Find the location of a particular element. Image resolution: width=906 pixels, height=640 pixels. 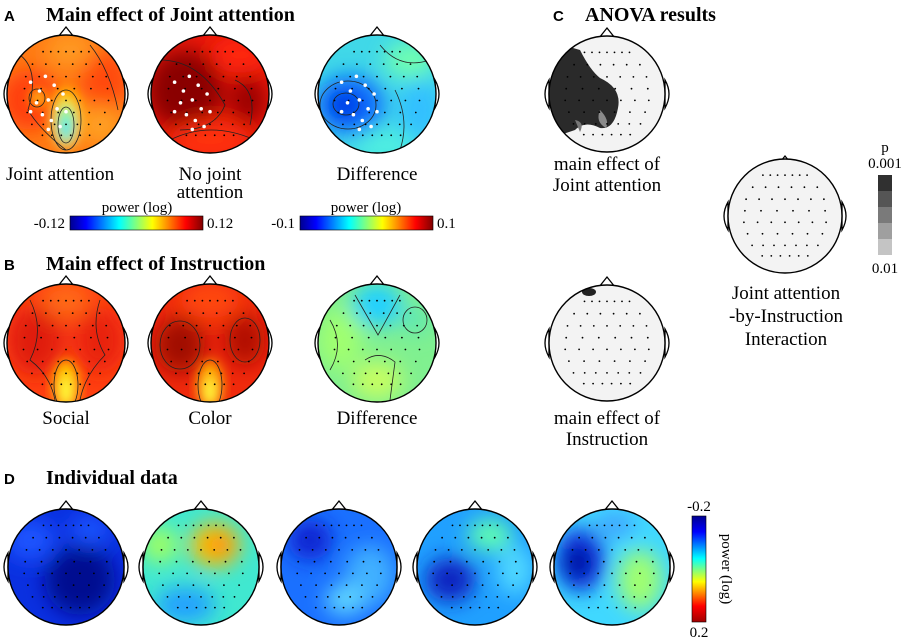

colorbar2-max: 0.1 is located at coordinates (446, 224).